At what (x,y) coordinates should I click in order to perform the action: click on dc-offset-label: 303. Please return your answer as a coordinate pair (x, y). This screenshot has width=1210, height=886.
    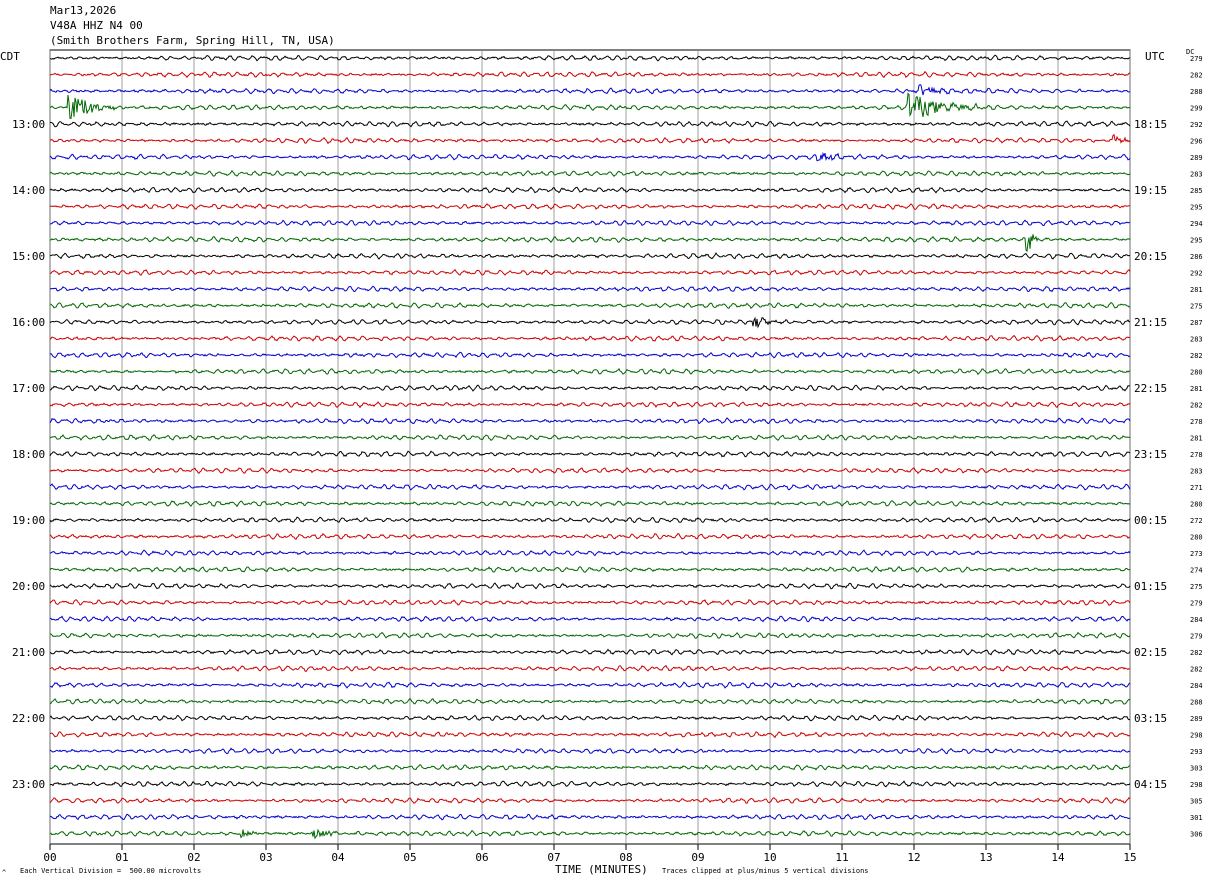
    Looking at the image, I should click on (1196, 769).